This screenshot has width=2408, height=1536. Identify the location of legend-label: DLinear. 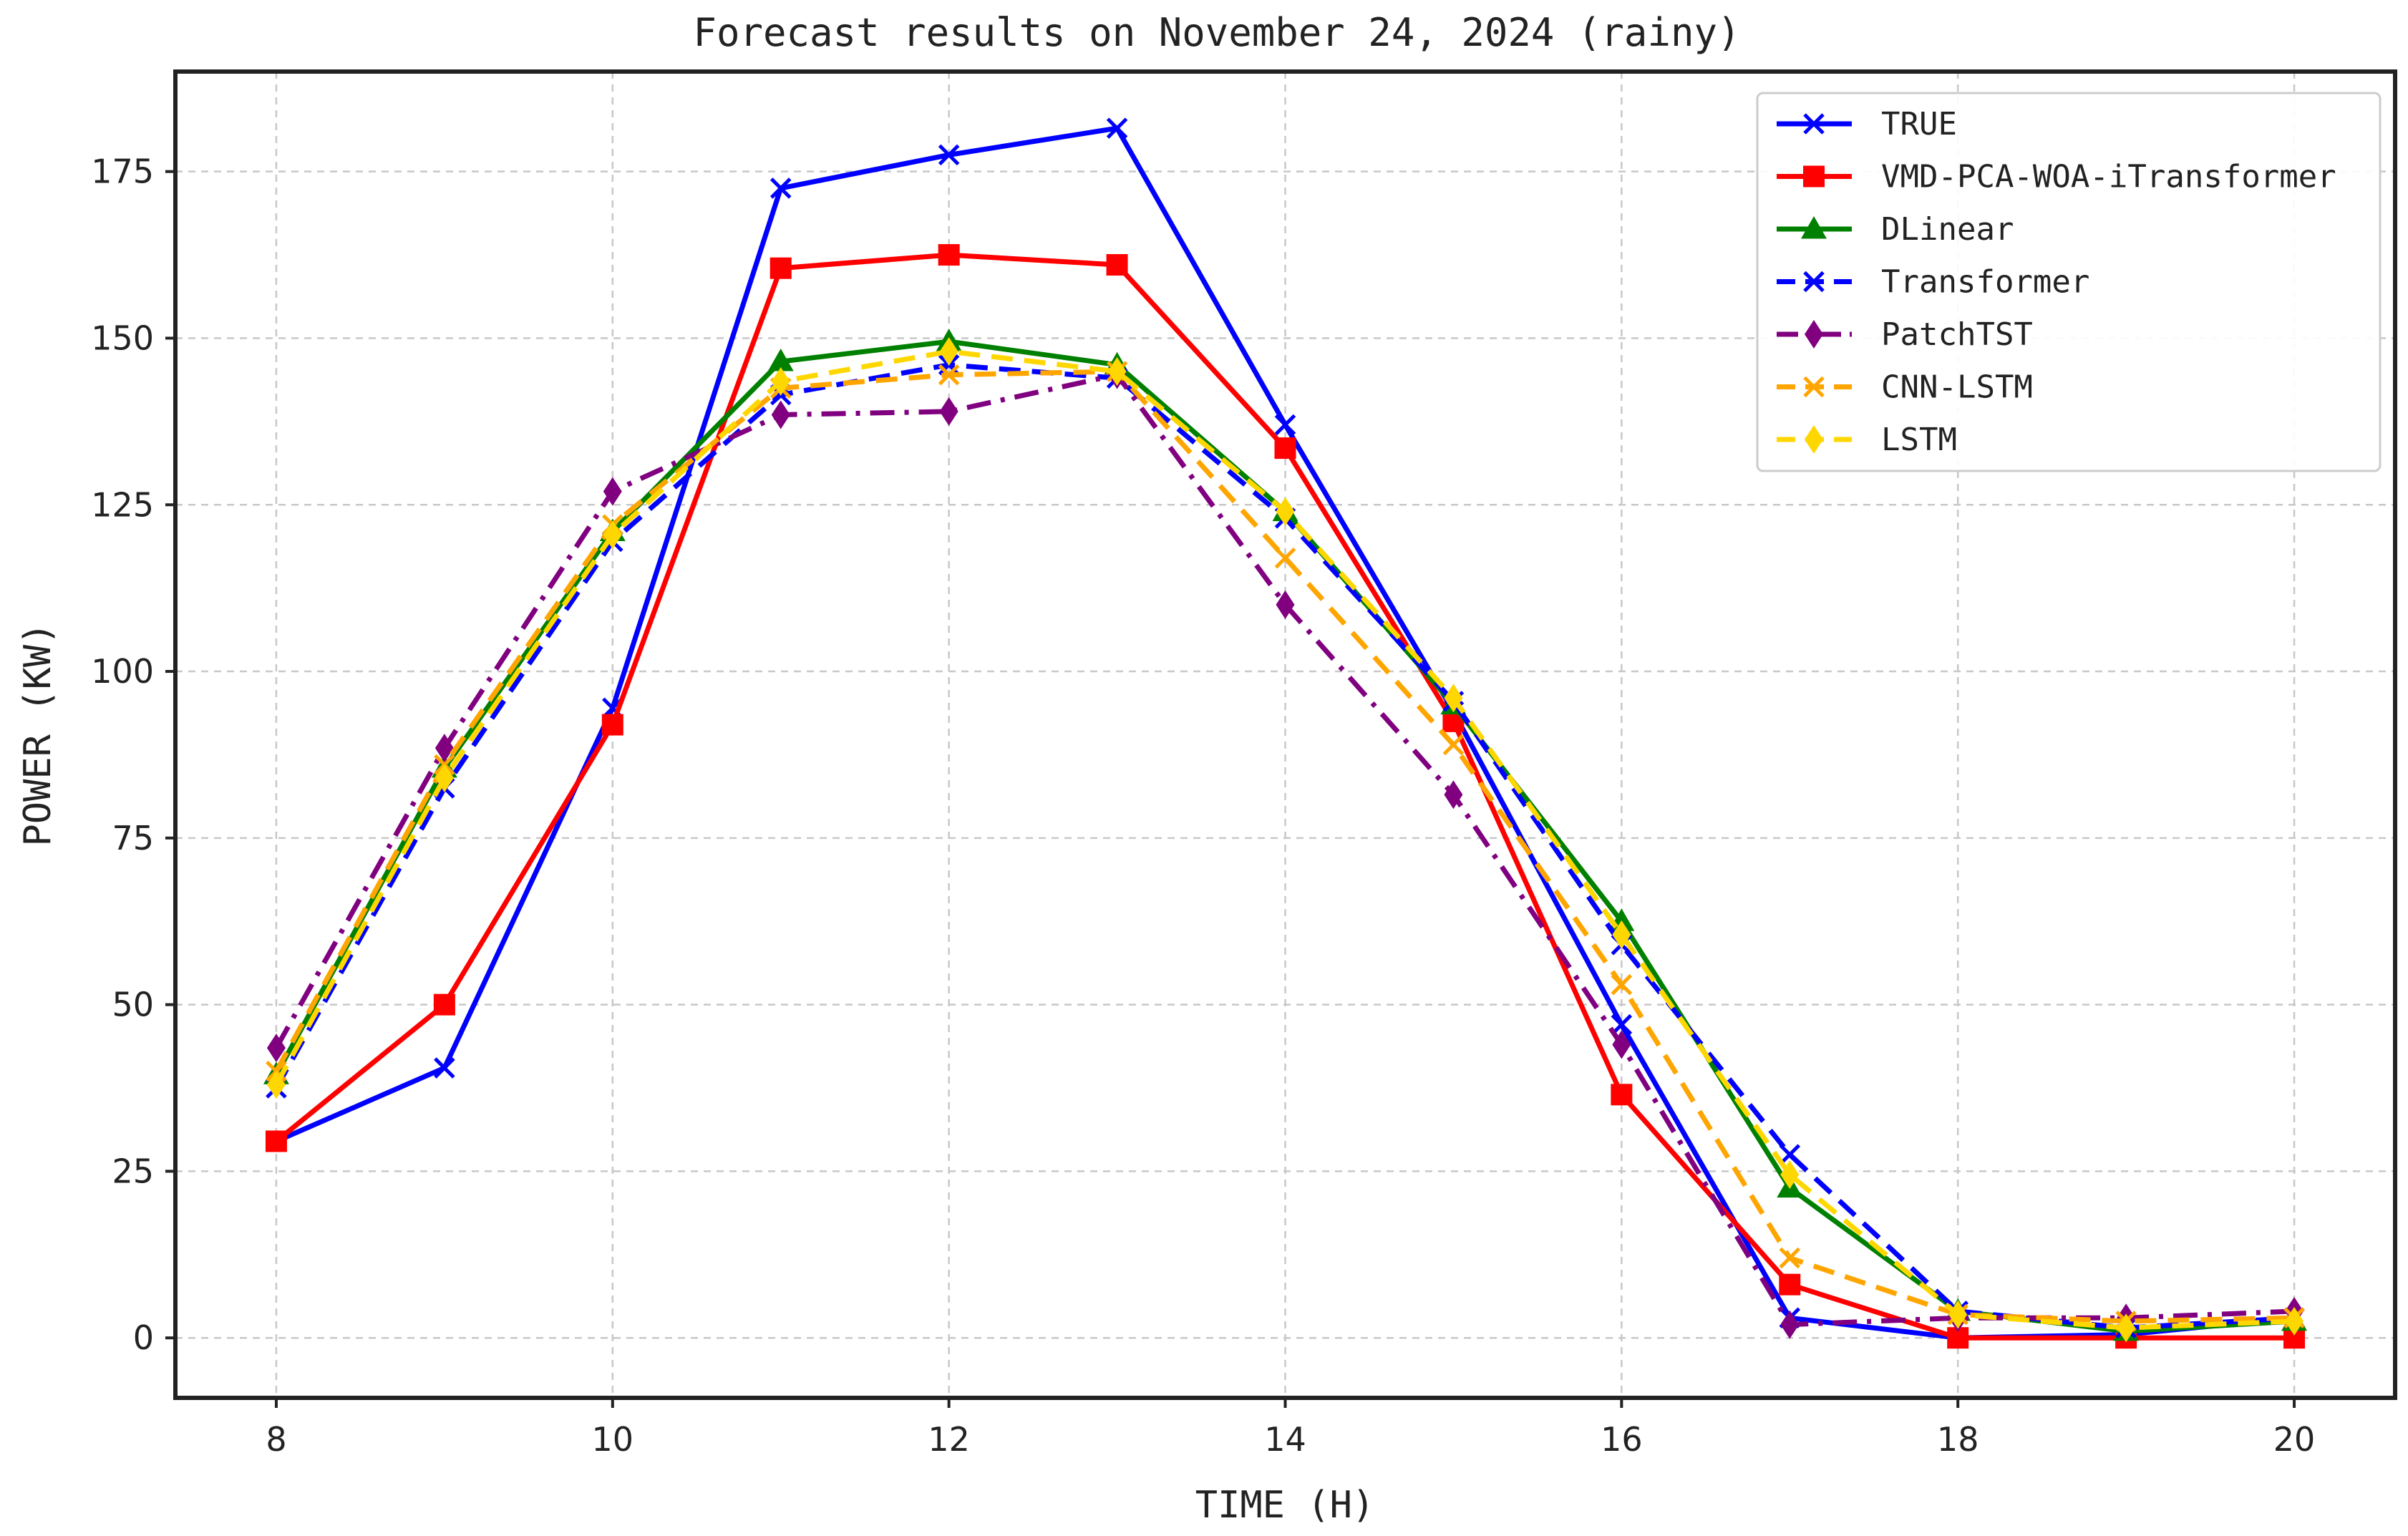
(1948, 229).